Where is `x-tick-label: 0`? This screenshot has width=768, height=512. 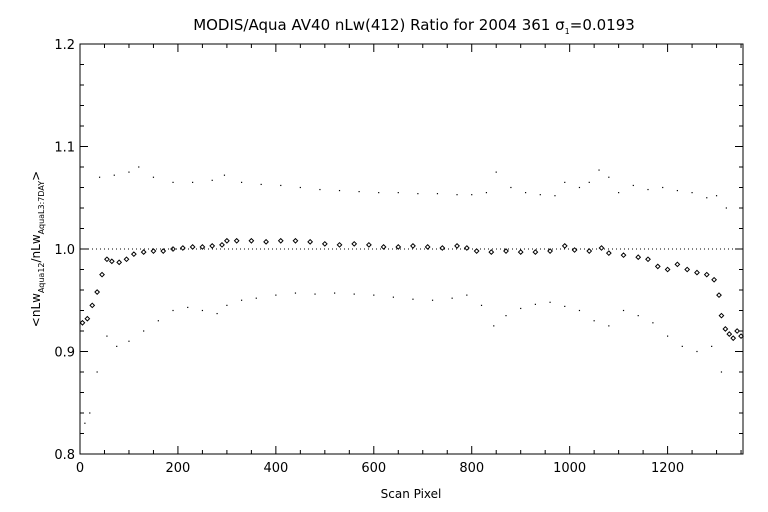
x-tick-label: 0 is located at coordinates (80, 468).